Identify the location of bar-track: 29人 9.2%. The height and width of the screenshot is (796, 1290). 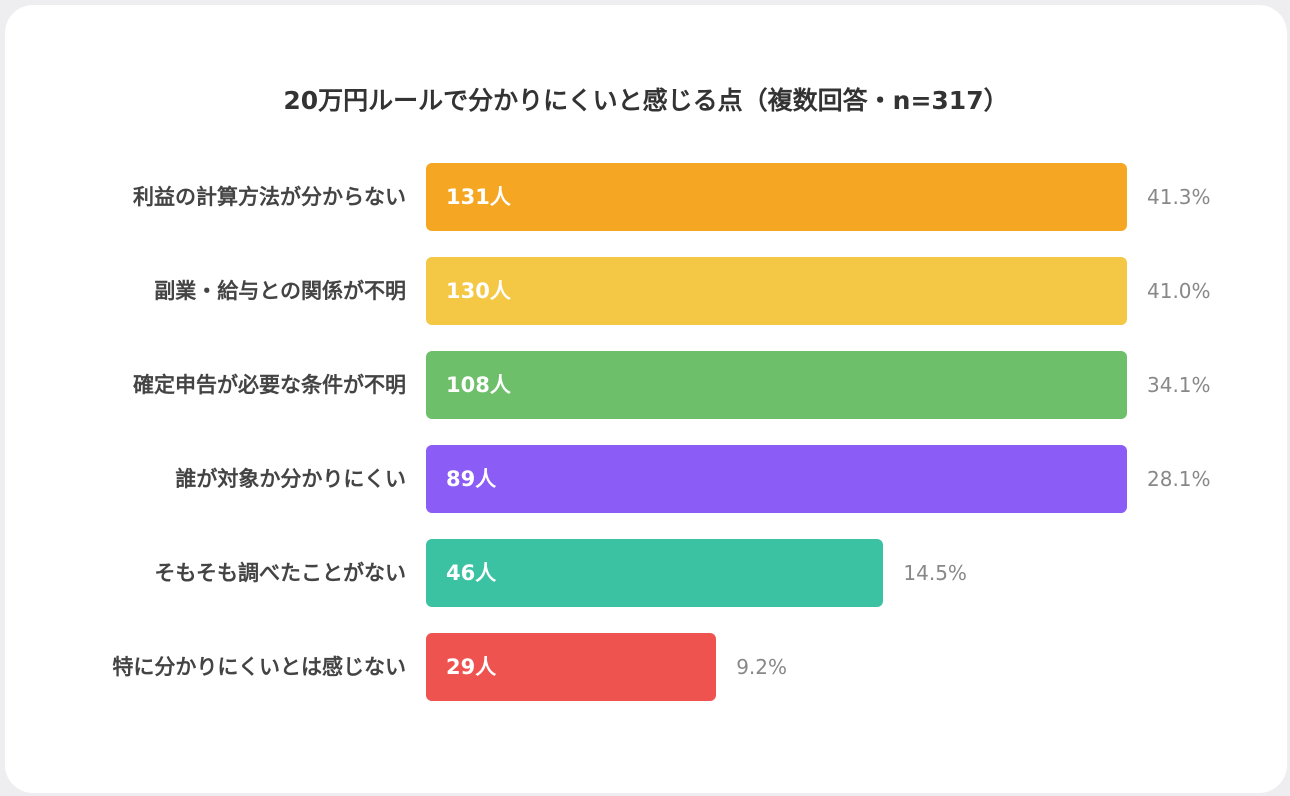
(776, 667).